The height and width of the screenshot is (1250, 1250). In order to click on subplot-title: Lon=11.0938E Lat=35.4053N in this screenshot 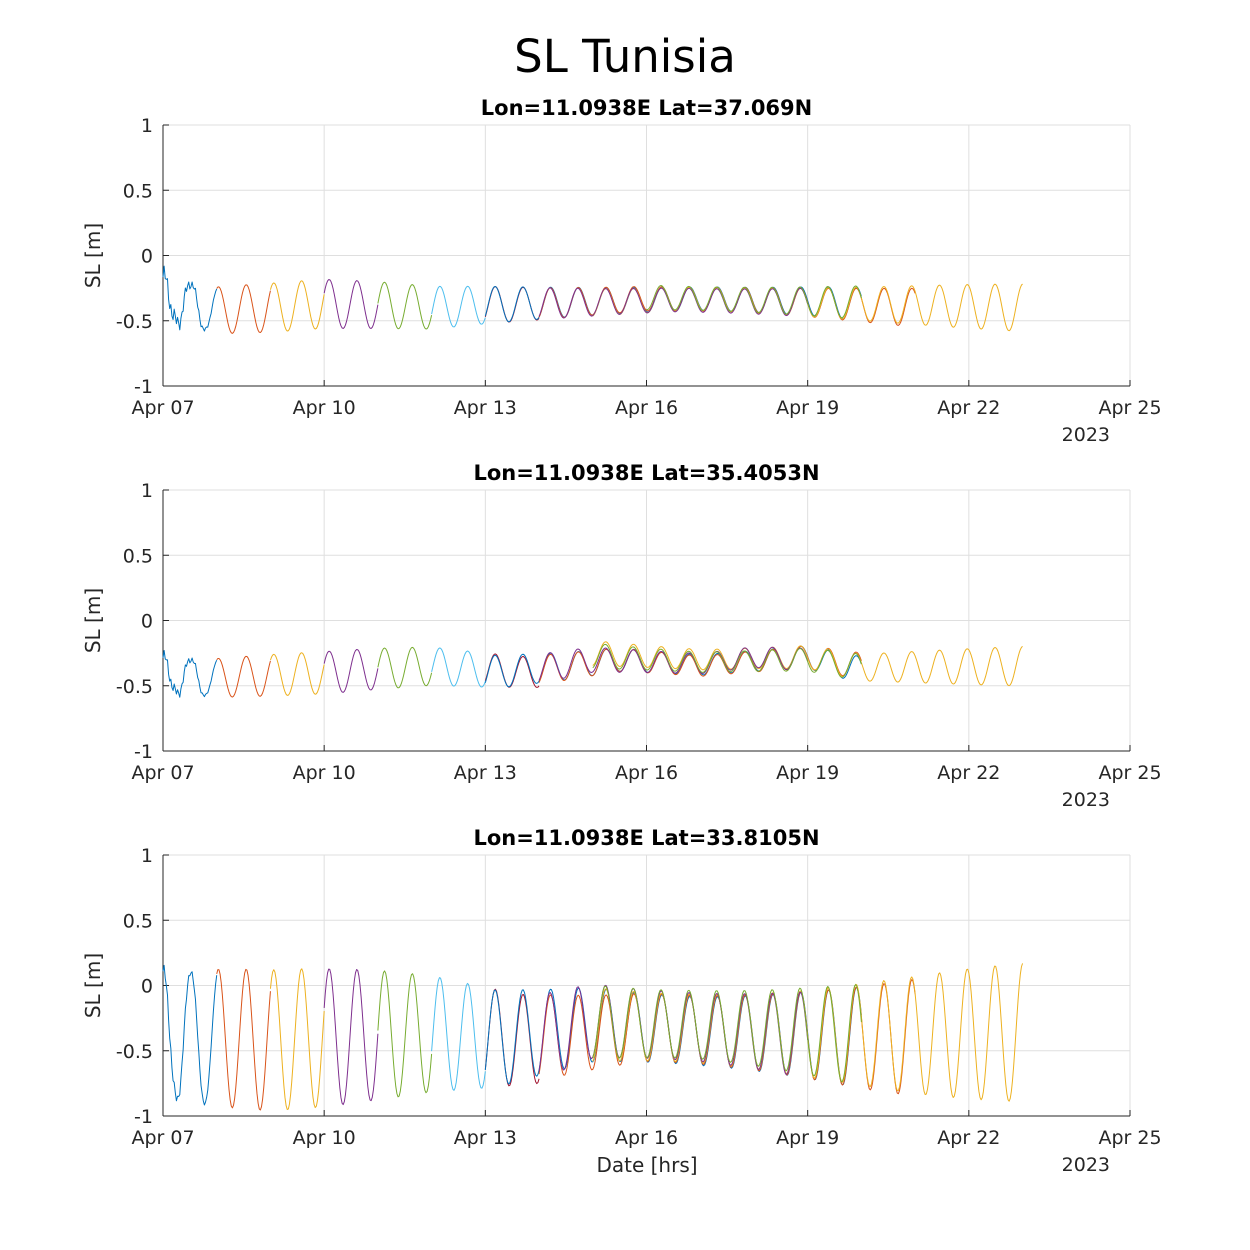, I will do `click(646, 473)`.